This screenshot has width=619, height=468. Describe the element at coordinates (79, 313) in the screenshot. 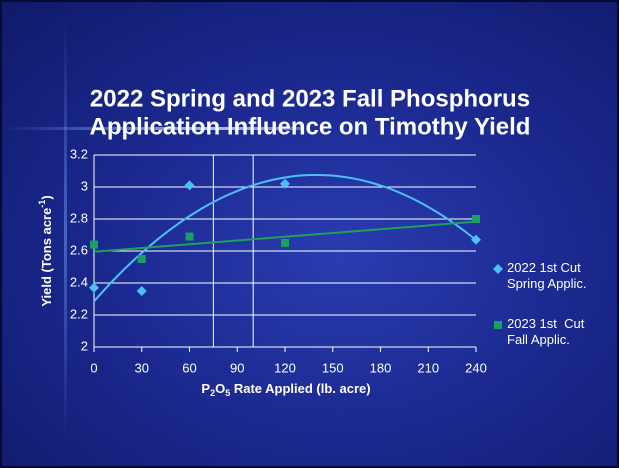

I see `y-tick-label: 2.2` at that location.